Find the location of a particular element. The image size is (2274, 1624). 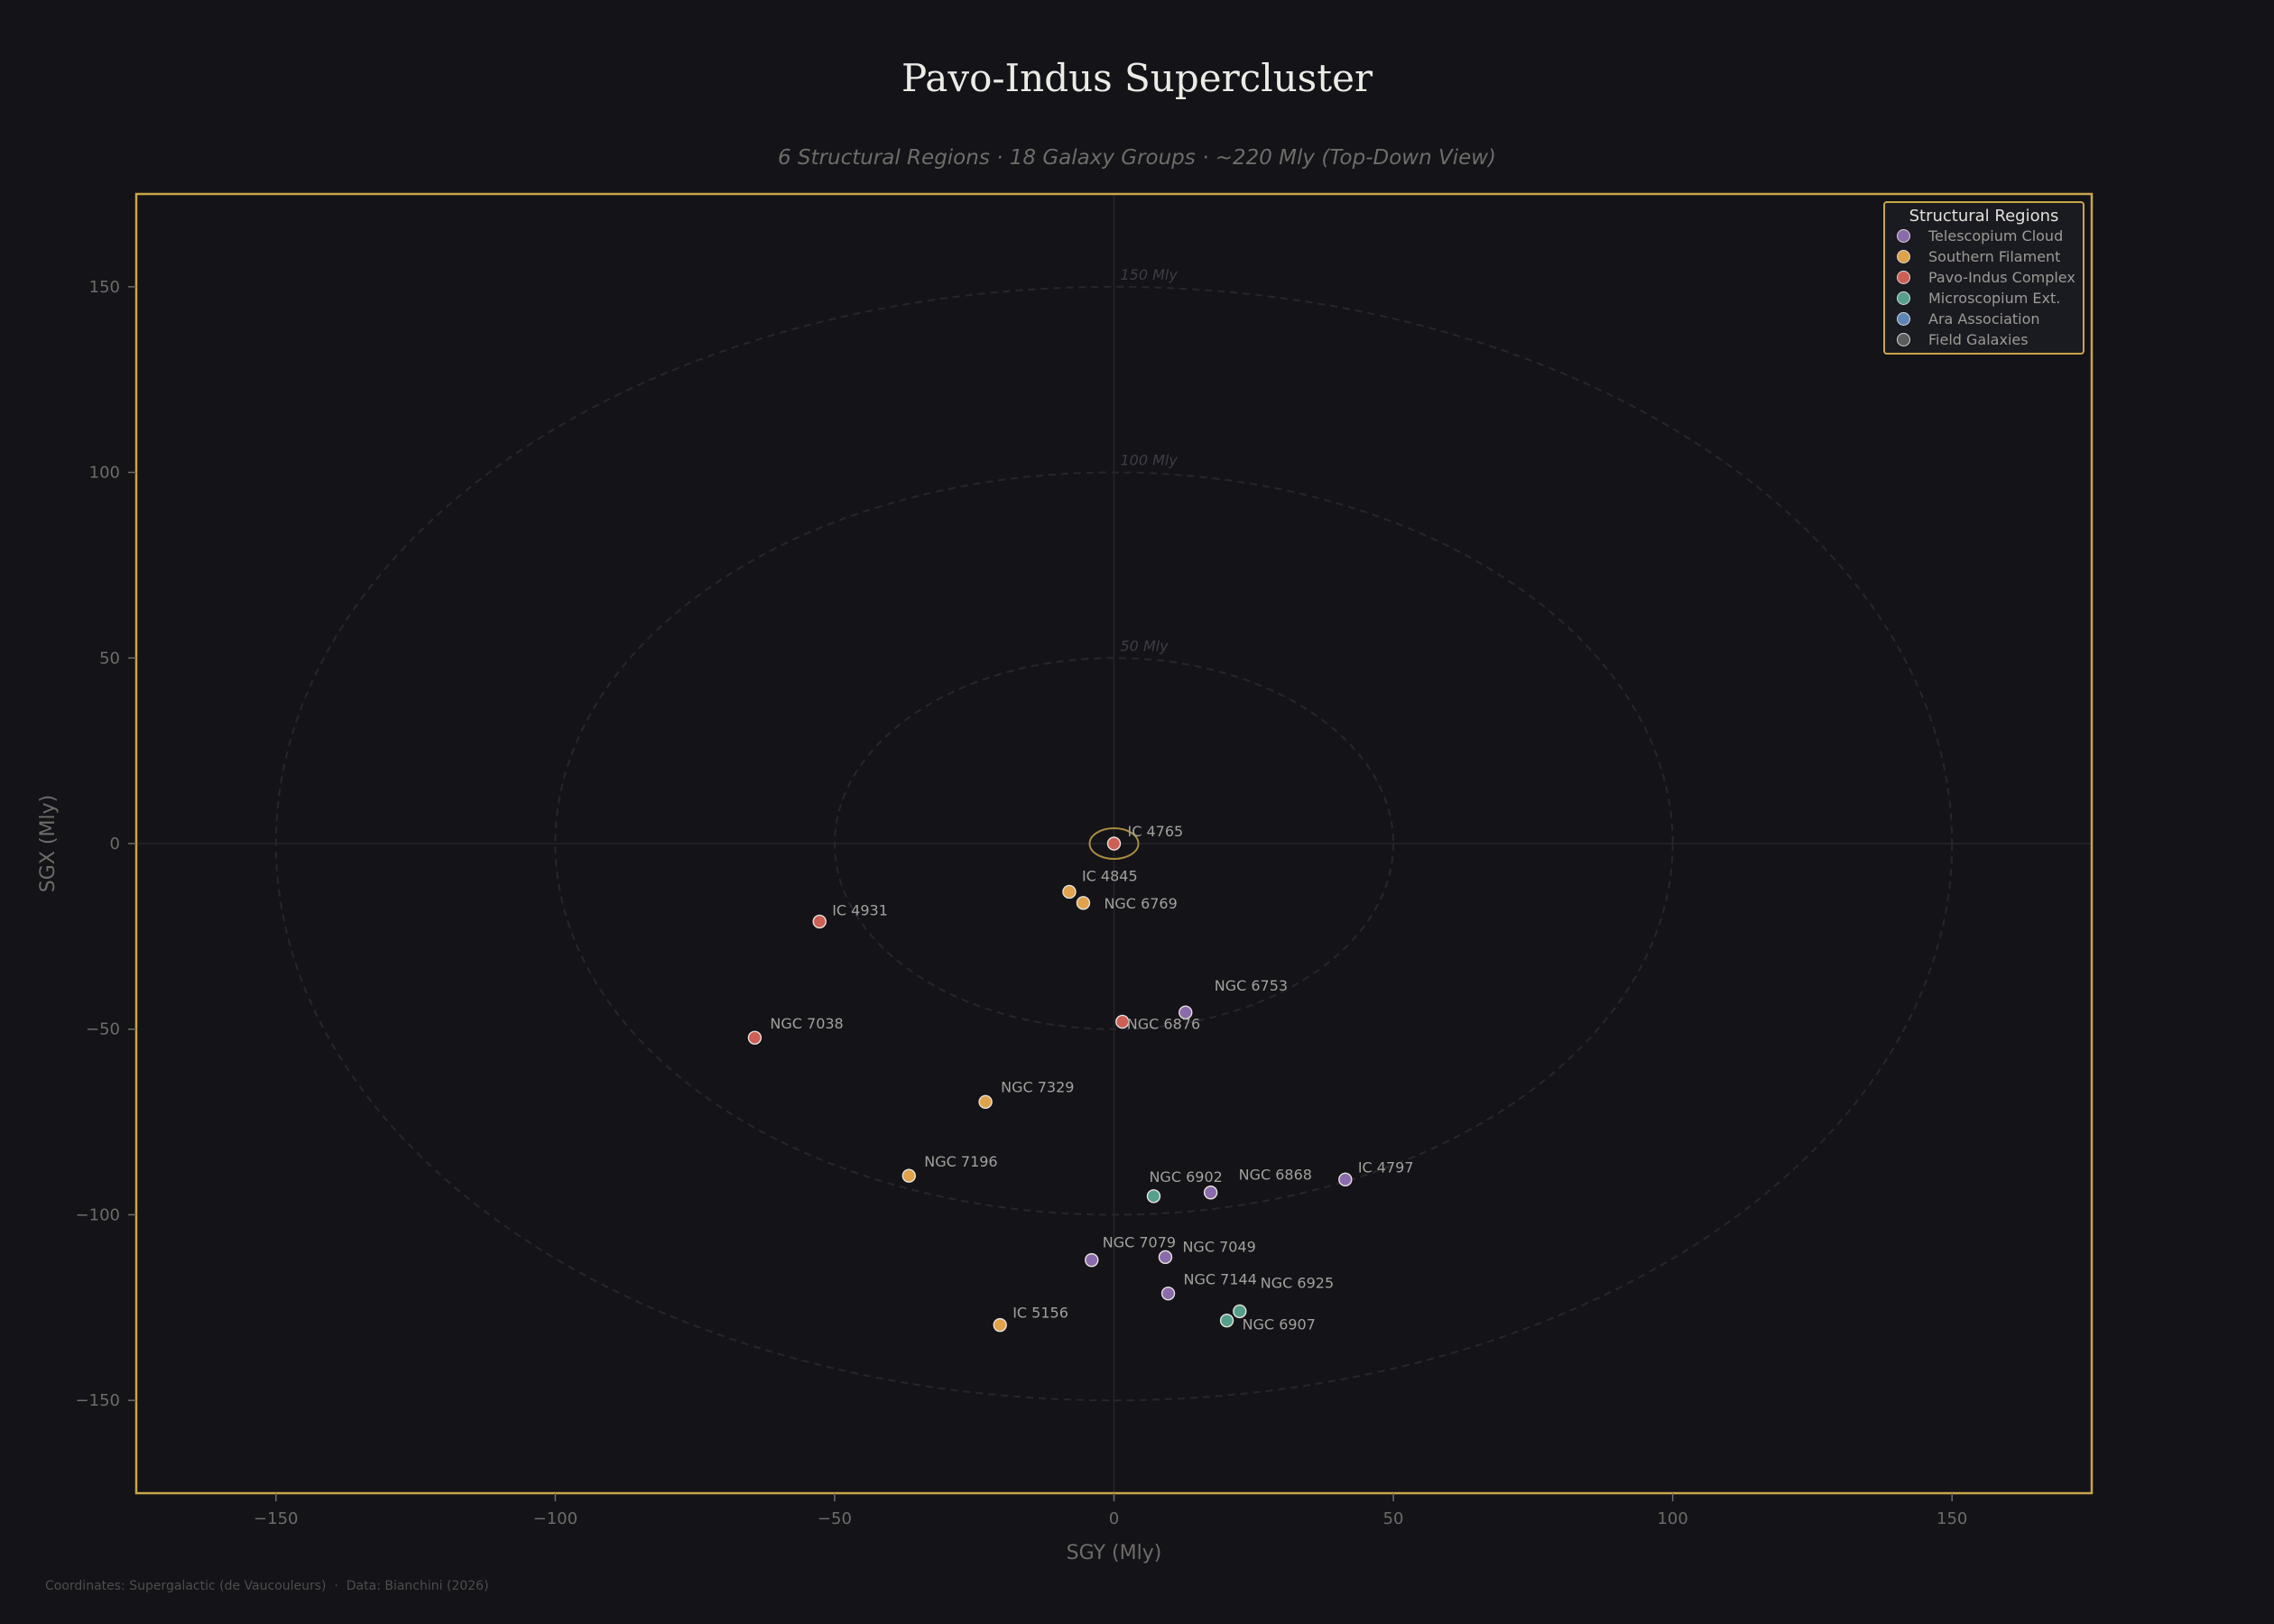

legend-label: Pavo-Indus Complex is located at coordinates (2001, 277).